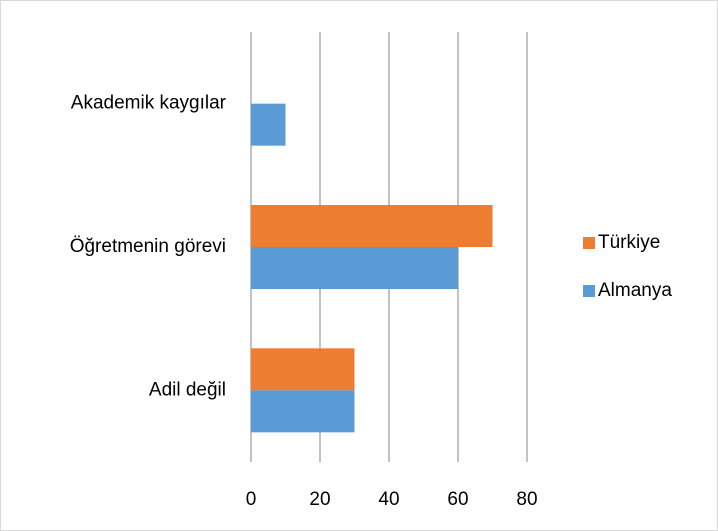 This screenshot has height=531, width=718. Describe the element at coordinates (319, 499) in the screenshot. I see `x-tick-label: 20` at that location.